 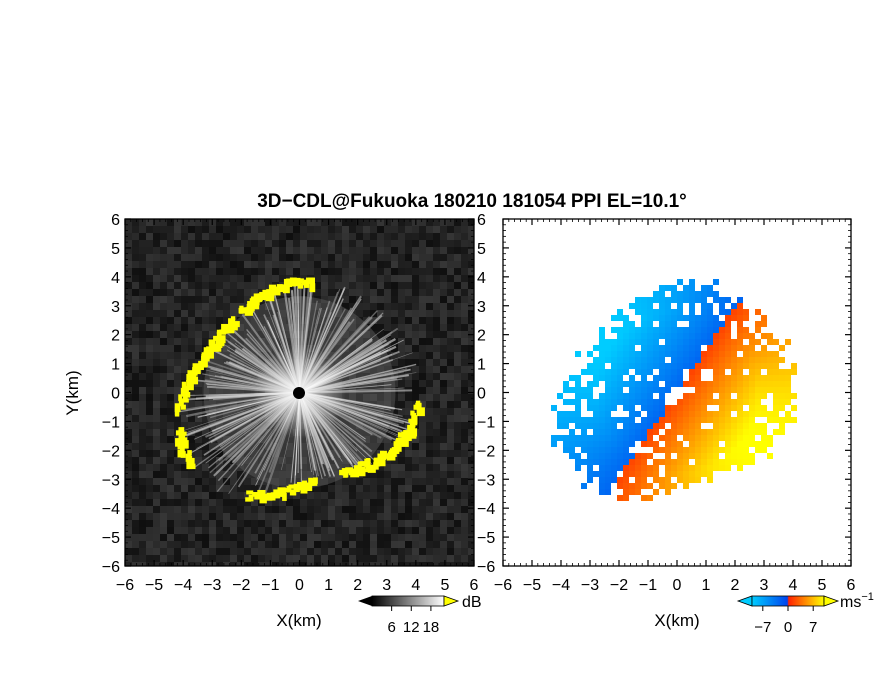 I want to click on y-tick-label: −4, so click(x=111, y=509).